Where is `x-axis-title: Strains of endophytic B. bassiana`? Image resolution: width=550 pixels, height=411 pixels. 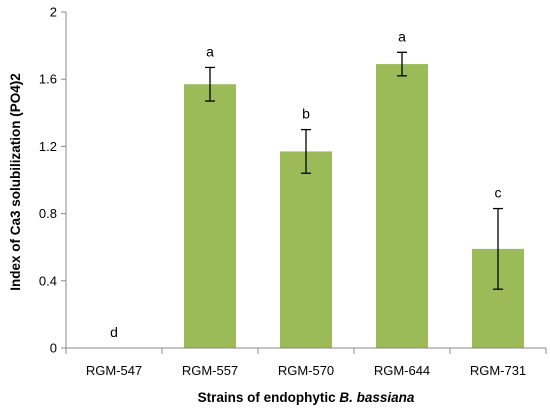 x-axis-title: Strains of endophytic B. bassiana is located at coordinates (306, 397).